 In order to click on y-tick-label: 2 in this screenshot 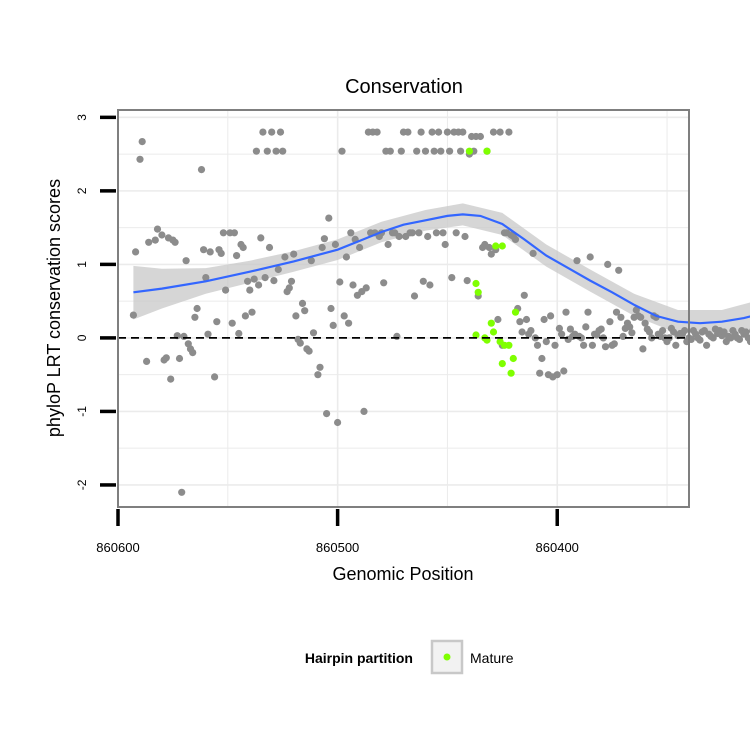, I will do `click(82, 190)`.